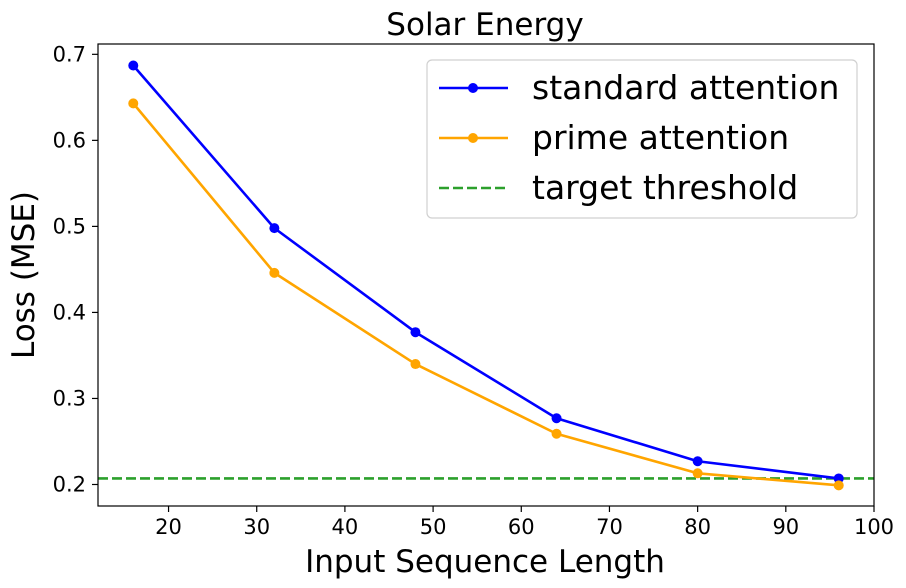 Image resolution: width=906 pixels, height=588 pixels. What do you see at coordinates (69, 484) in the screenshot?
I see `y-tick-label: 0.2` at bounding box center [69, 484].